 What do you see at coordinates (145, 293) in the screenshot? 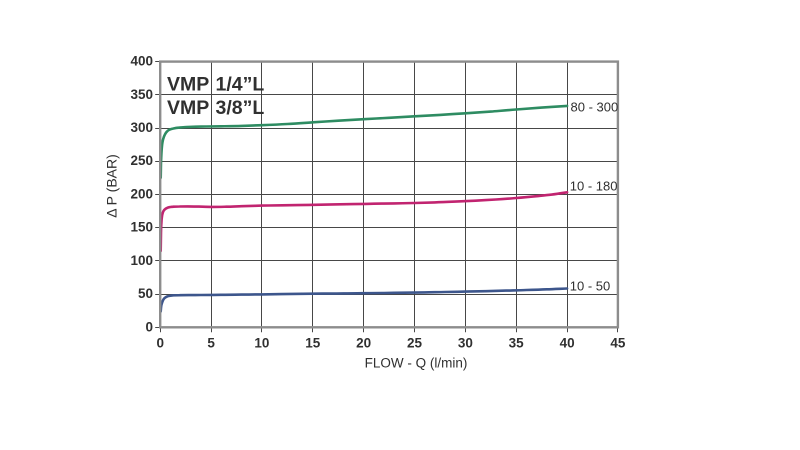
I see `svg-text: 50` at bounding box center [145, 293].